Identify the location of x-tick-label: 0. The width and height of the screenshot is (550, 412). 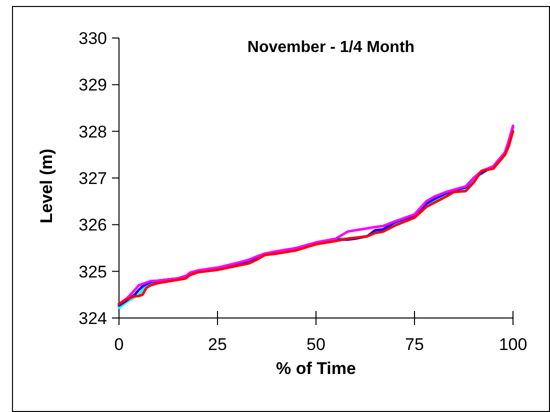
(119, 344).